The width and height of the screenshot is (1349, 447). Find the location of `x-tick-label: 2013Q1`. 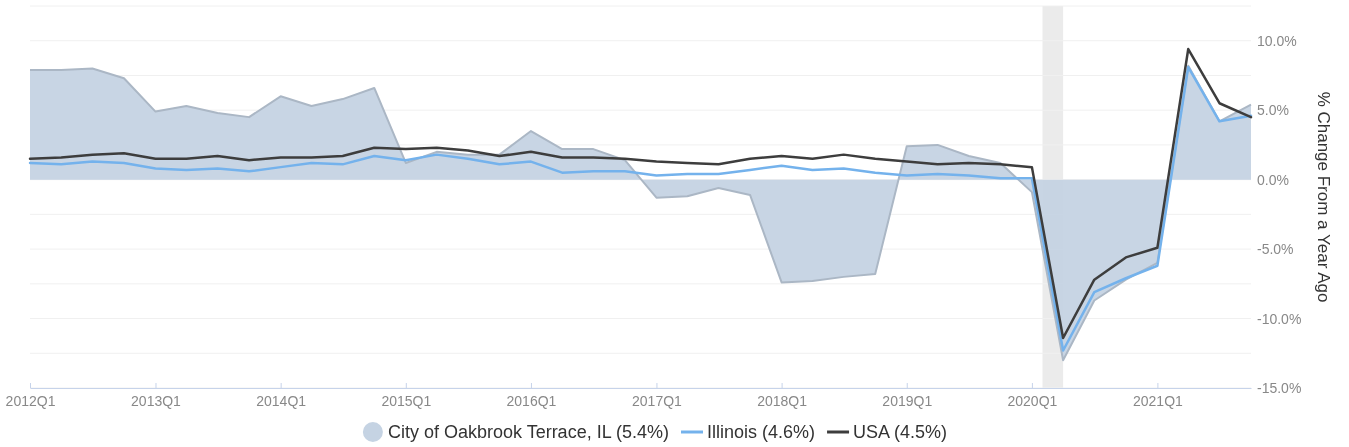

x-tick-label: 2013Q1 is located at coordinates (156, 400).